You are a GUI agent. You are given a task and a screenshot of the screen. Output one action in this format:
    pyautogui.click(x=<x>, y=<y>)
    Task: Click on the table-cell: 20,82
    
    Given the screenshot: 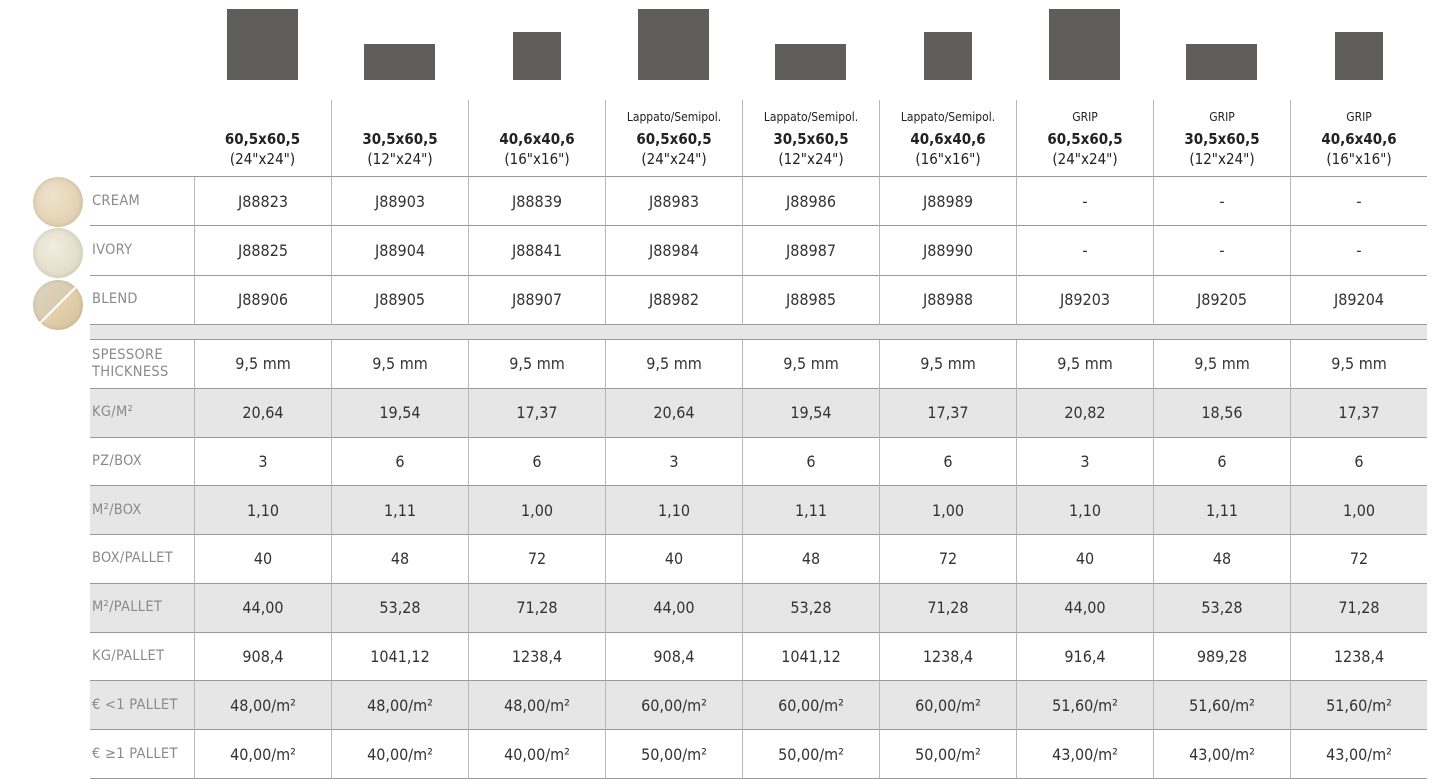 What is the action you would take?
    pyautogui.click(x=1084, y=413)
    